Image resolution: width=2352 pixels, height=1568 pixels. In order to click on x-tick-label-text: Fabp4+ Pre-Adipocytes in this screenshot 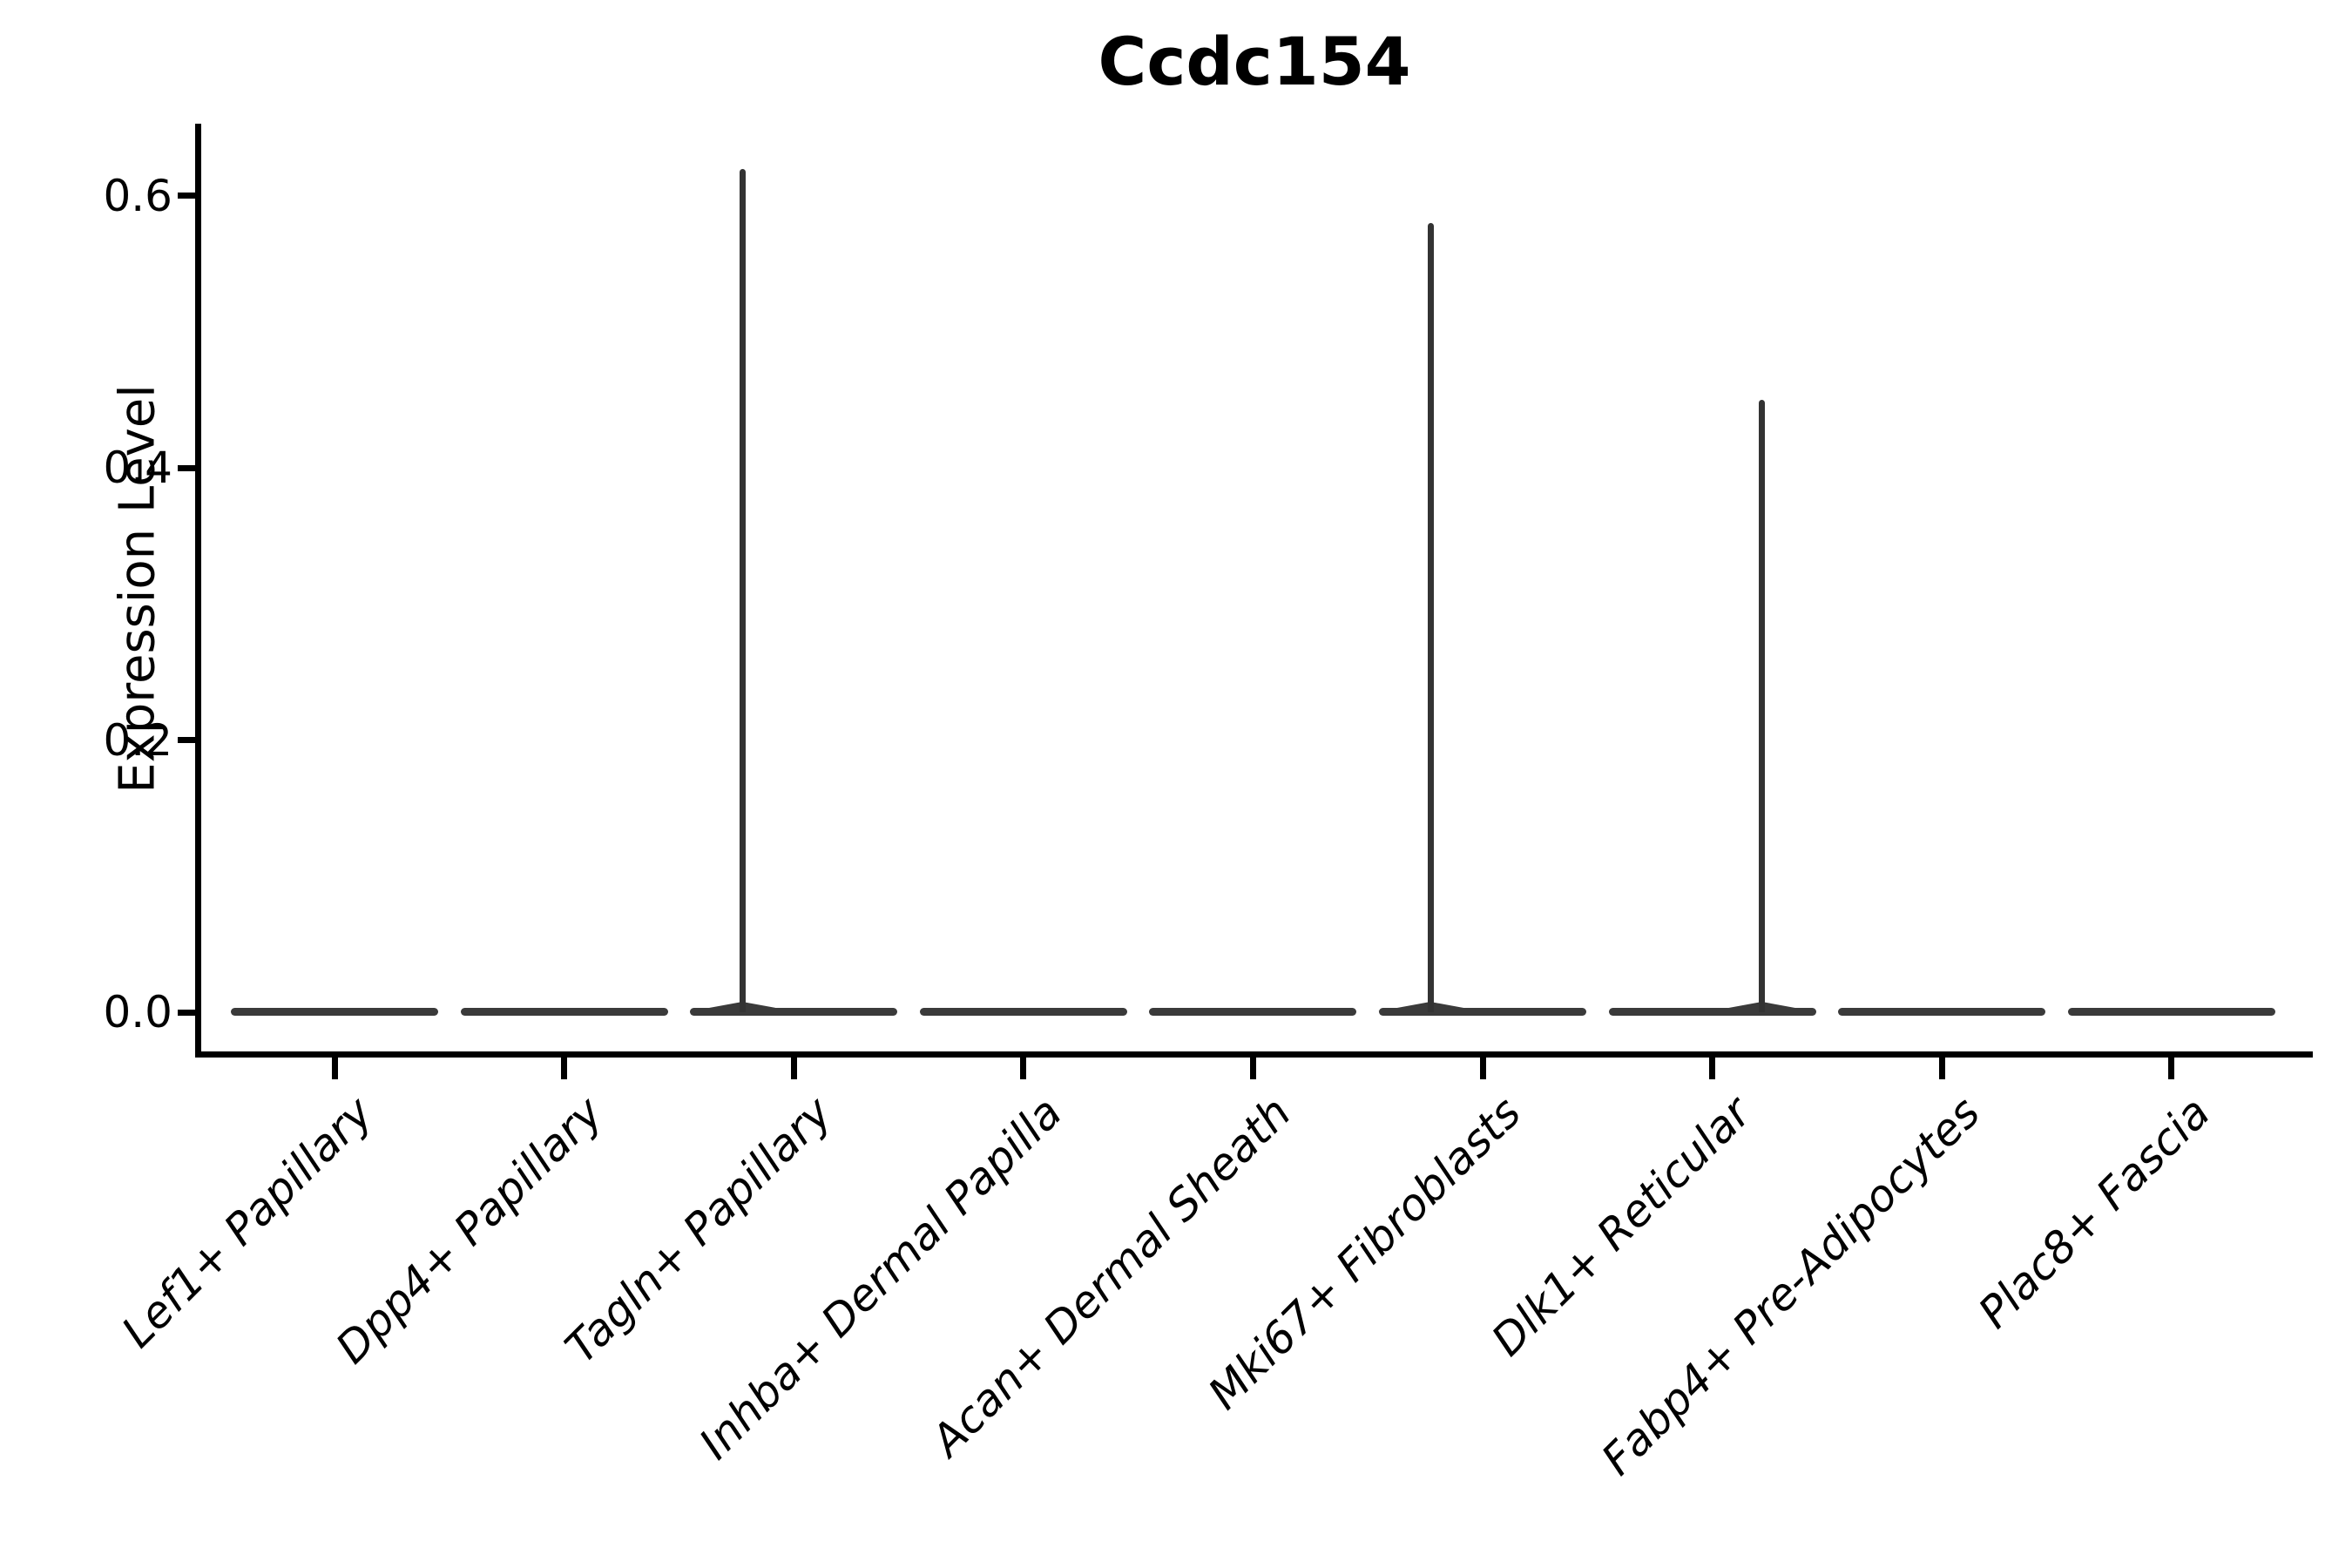, I will do `click(1791, 1286)`.